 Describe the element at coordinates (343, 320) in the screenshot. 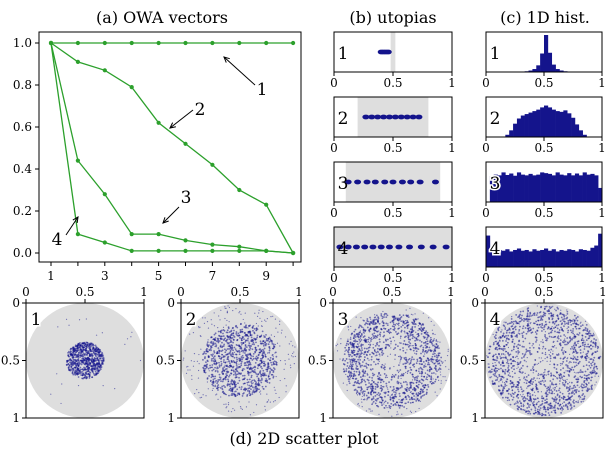

I see `scatter-label-3: 3` at that location.